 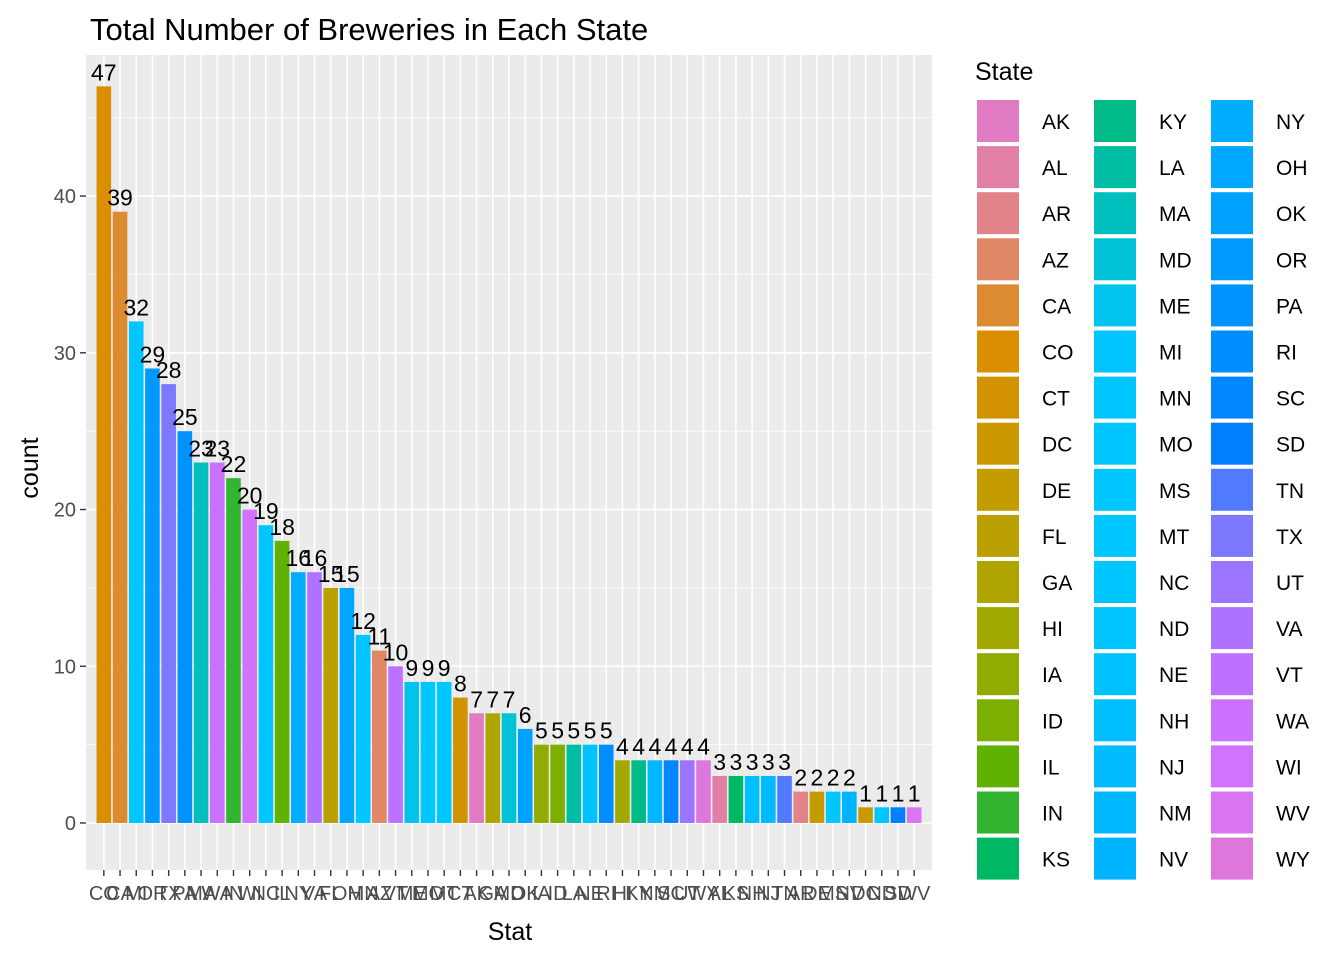 What do you see at coordinates (1056, 306) in the screenshot?
I see `legend-label: CA` at bounding box center [1056, 306].